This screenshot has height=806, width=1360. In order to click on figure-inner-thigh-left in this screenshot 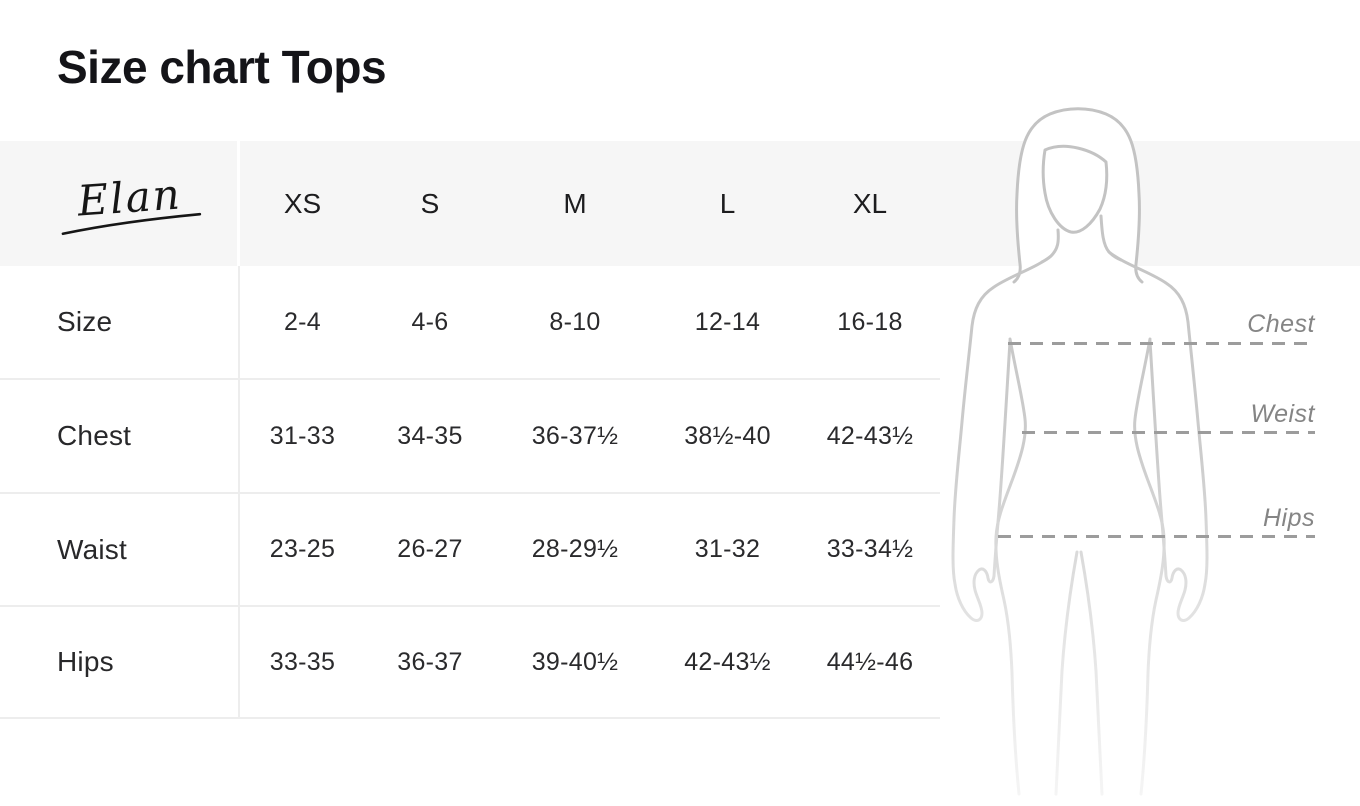, I will do `click(1066, 673)`.